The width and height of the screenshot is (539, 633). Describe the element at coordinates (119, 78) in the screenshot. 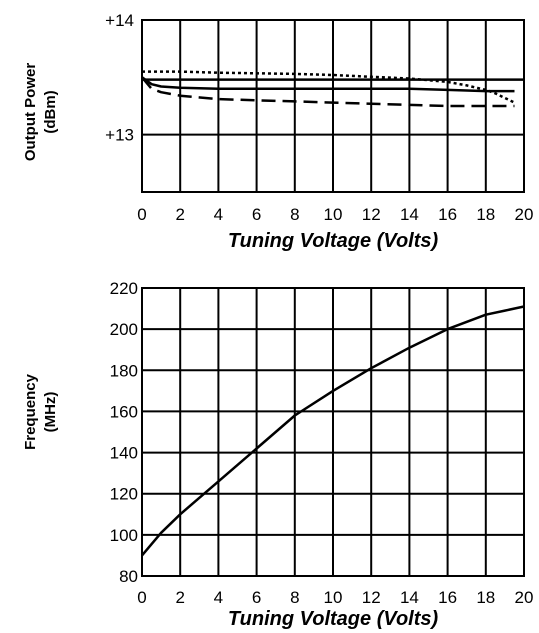

I see `power-y-ticks: +14 +13` at that location.